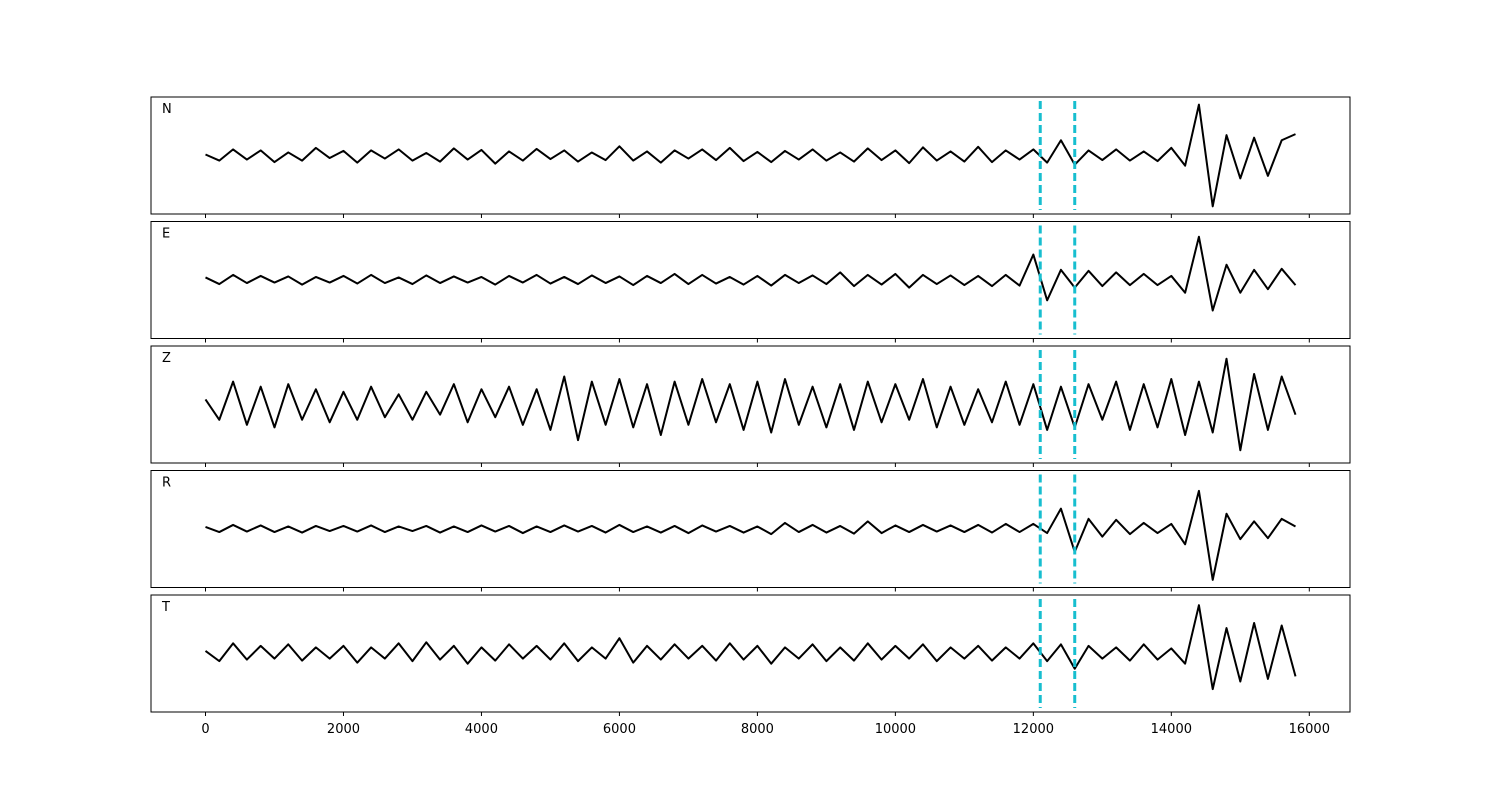  What do you see at coordinates (895, 729) in the screenshot?
I see `x-tick-label: 10000` at bounding box center [895, 729].